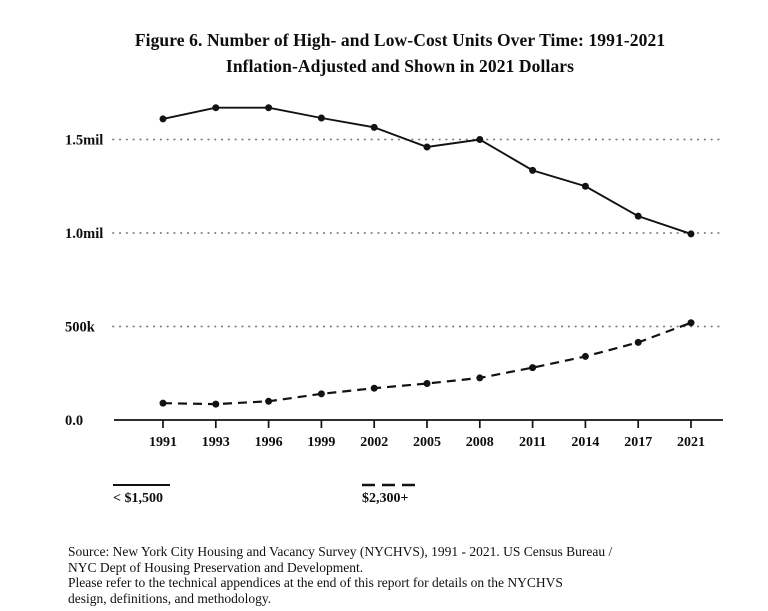  What do you see at coordinates (480, 442) in the screenshot?
I see `x-tick-label: 2008` at bounding box center [480, 442].